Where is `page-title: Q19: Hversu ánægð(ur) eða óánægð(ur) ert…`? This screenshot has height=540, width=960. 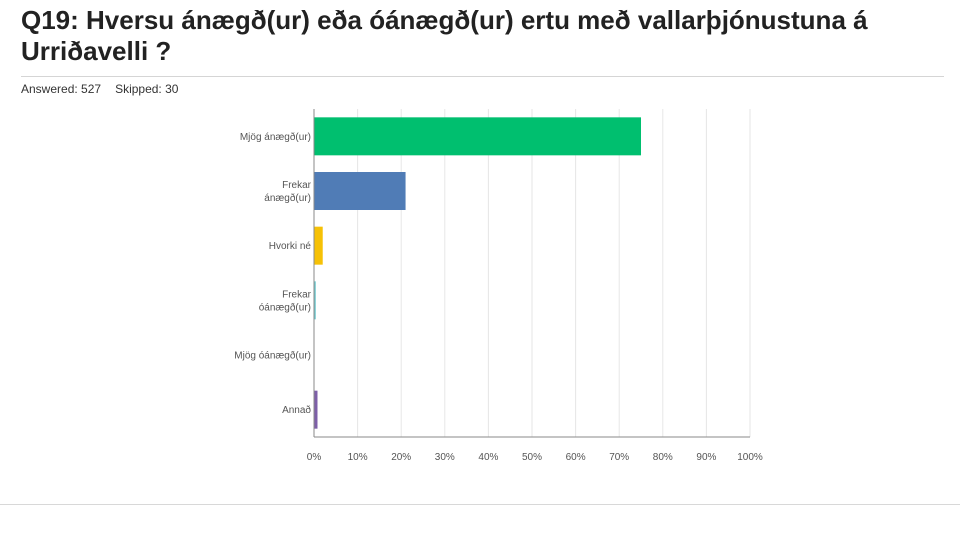
page-title: Q19: Hversu ánægð(ur) eða óánægð(ur) ert… is located at coordinates (444, 35).